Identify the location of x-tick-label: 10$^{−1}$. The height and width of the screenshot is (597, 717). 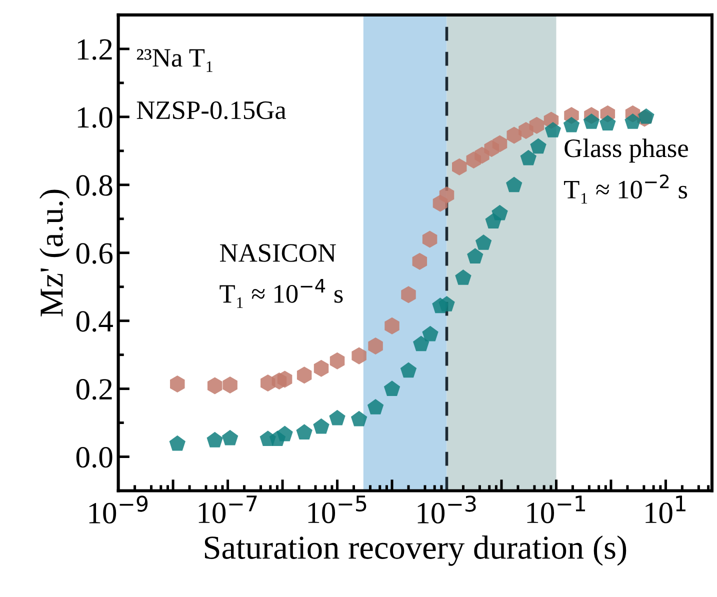
(556, 510).